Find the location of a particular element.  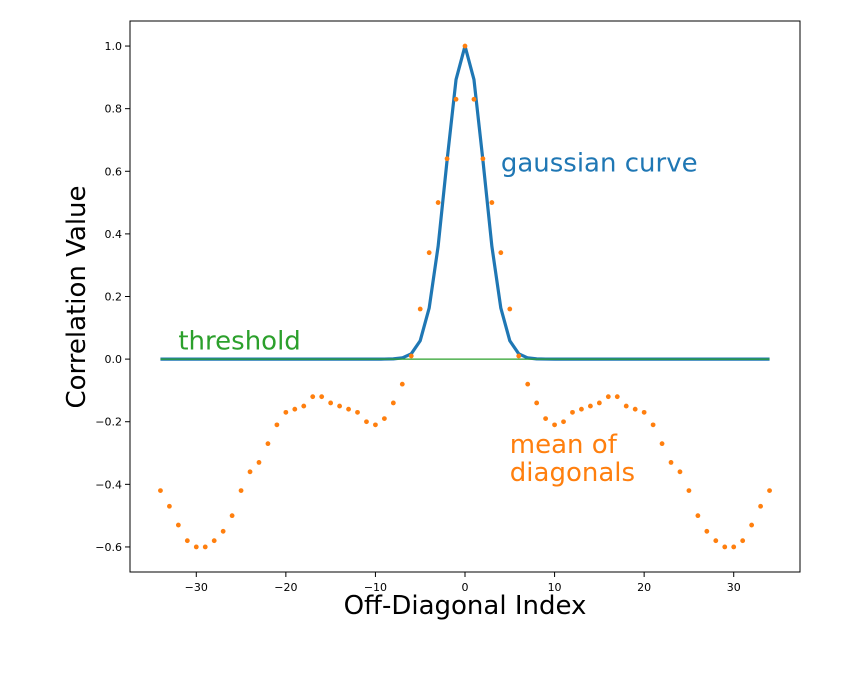

x-tick-label: −30 is located at coordinates (196, 587).